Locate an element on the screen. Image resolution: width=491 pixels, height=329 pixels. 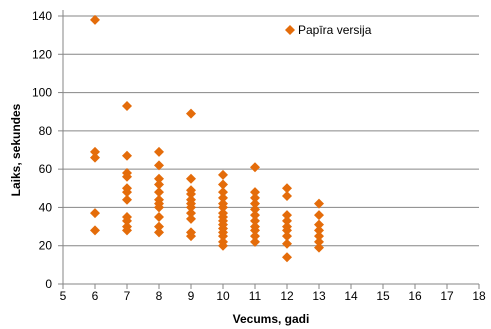
x-tick-label: 15 is located at coordinates (383, 296).